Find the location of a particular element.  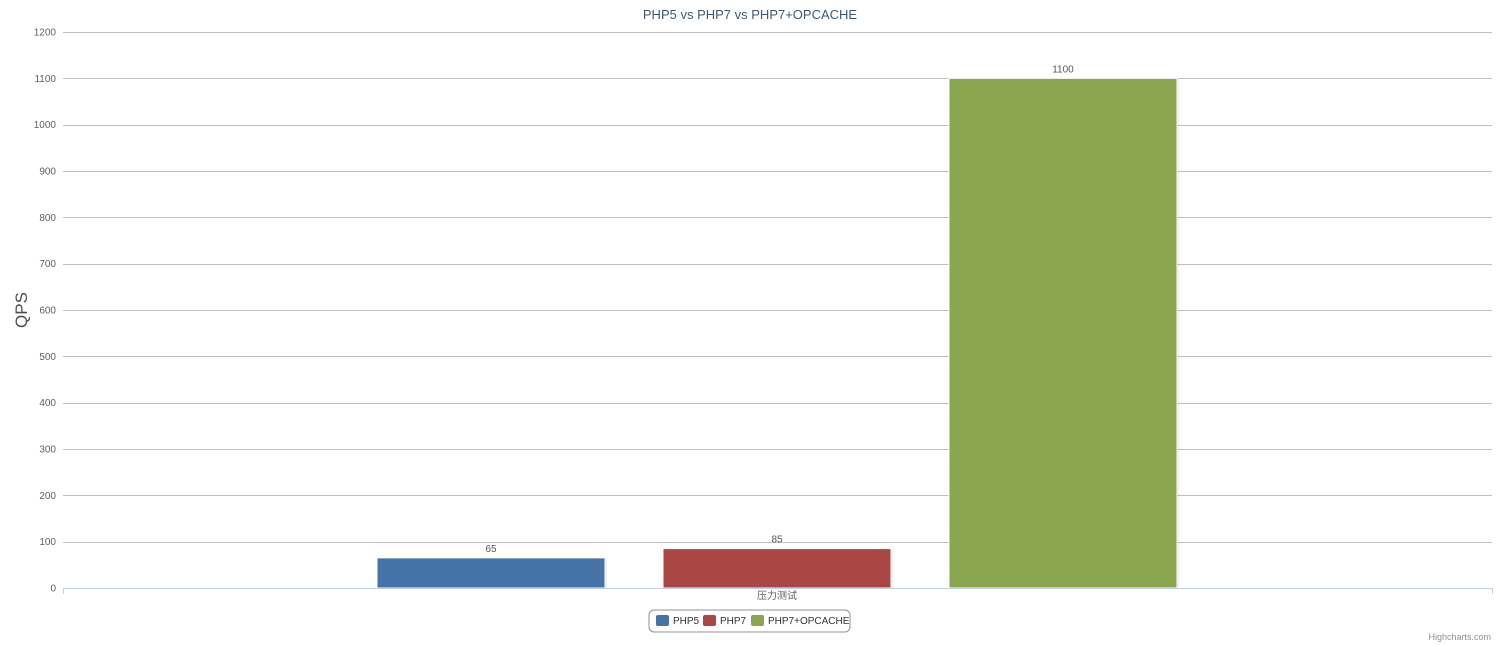

x-axis is located at coordinates (778, 591).